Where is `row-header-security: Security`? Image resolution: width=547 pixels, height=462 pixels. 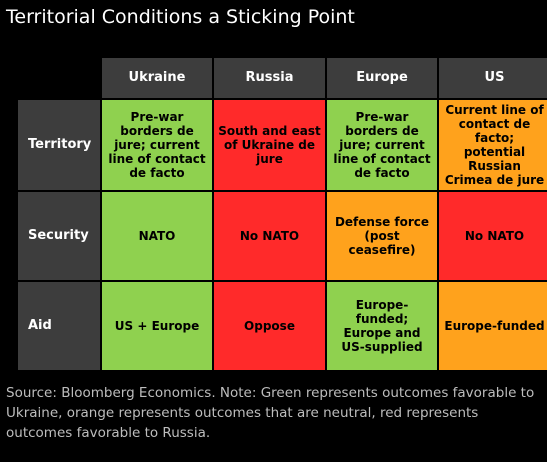
row-header-security: Security is located at coordinates (59, 236).